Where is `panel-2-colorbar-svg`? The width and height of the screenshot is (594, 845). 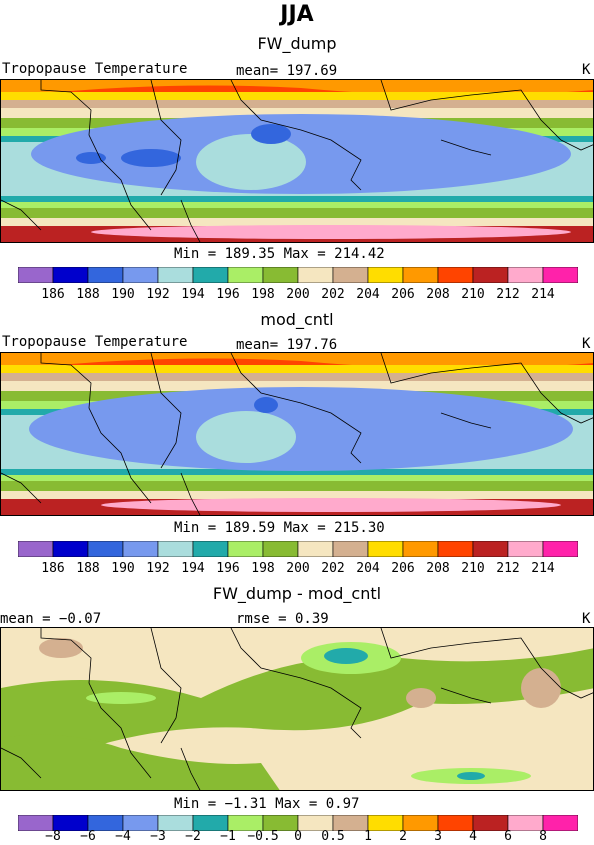
panel-2-colorbar-svg is located at coordinates (298, 549).